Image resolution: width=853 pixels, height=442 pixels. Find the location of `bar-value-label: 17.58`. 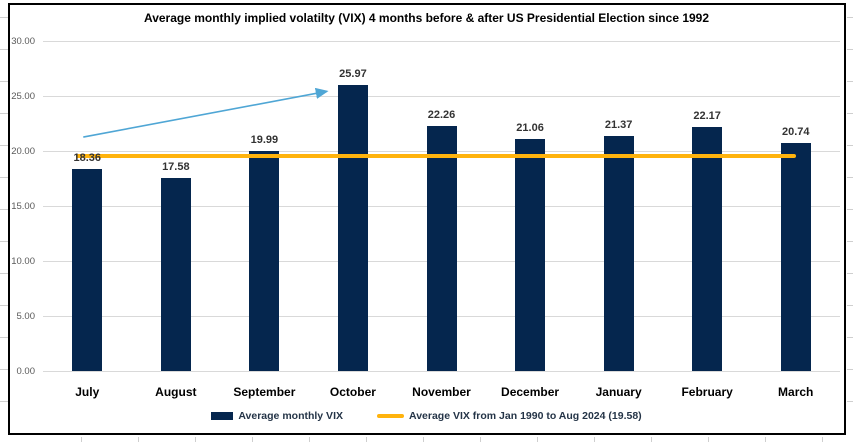

bar-value-label: 17.58 is located at coordinates (176, 166).